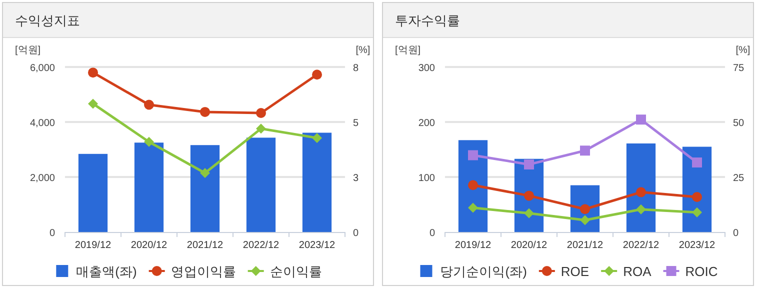 The width and height of the screenshot is (760, 290). What do you see at coordinates (739, 123) in the screenshot?
I see `y2-tick-label: 50` at bounding box center [739, 123].